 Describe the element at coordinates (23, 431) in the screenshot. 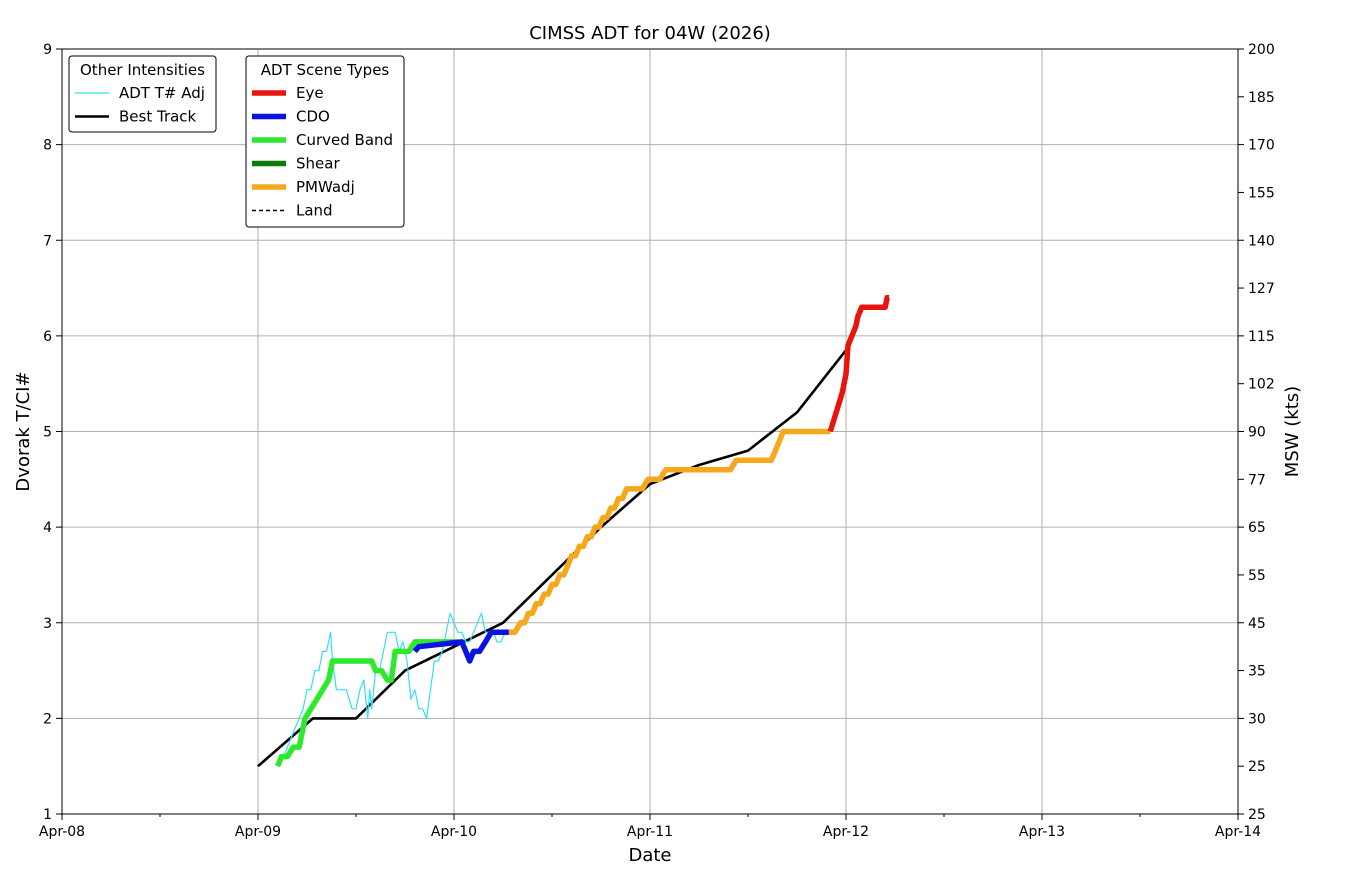

I see `y-axis-title: Dvorak T/CI#` at that location.